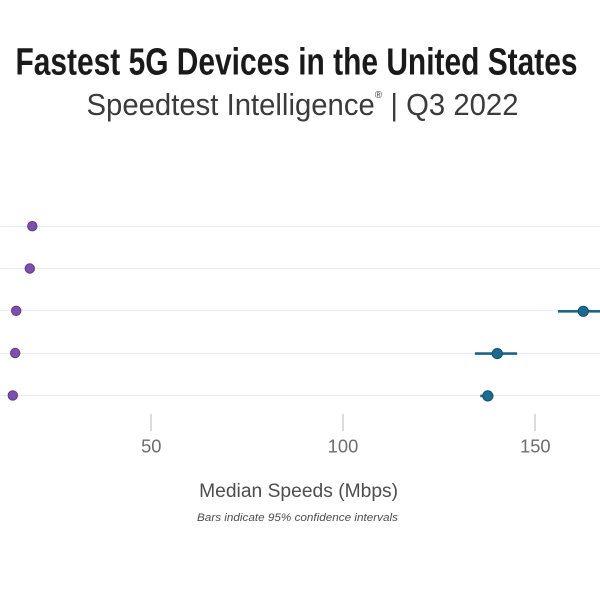  I want to click on svg-text: 100, so click(343, 446).